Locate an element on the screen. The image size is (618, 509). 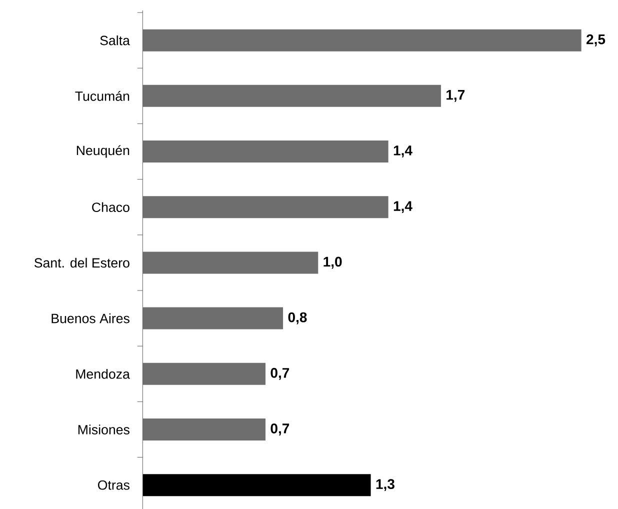
y-tick-label: Otras is located at coordinates (114, 485).